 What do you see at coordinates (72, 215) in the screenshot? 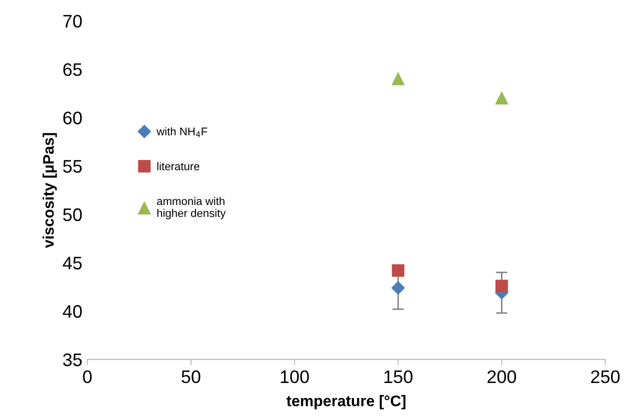
I see `y-tick-label: 50` at bounding box center [72, 215].